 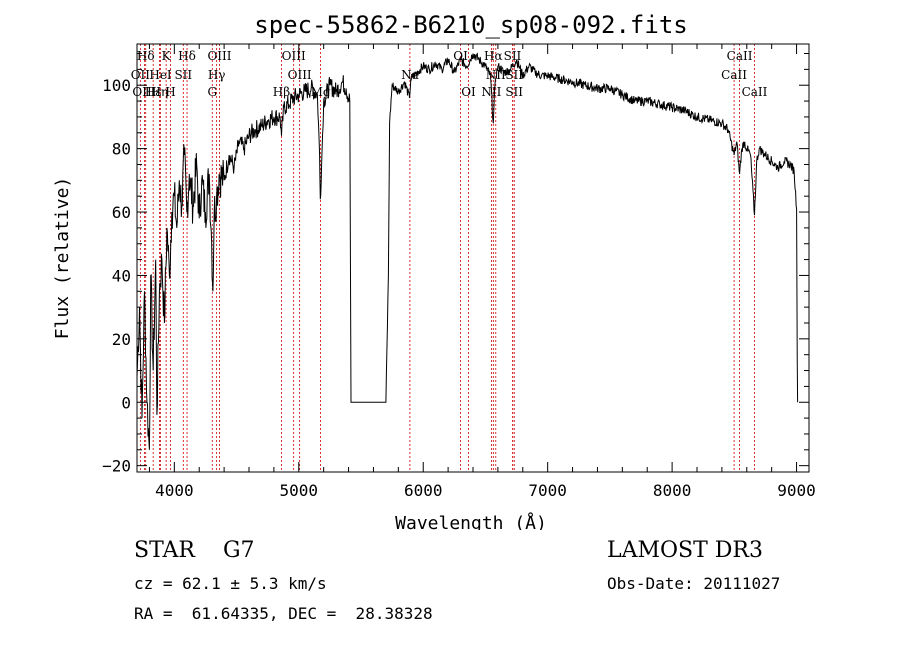 I want to click on x-tick-label: 9000, so click(x=796, y=490).